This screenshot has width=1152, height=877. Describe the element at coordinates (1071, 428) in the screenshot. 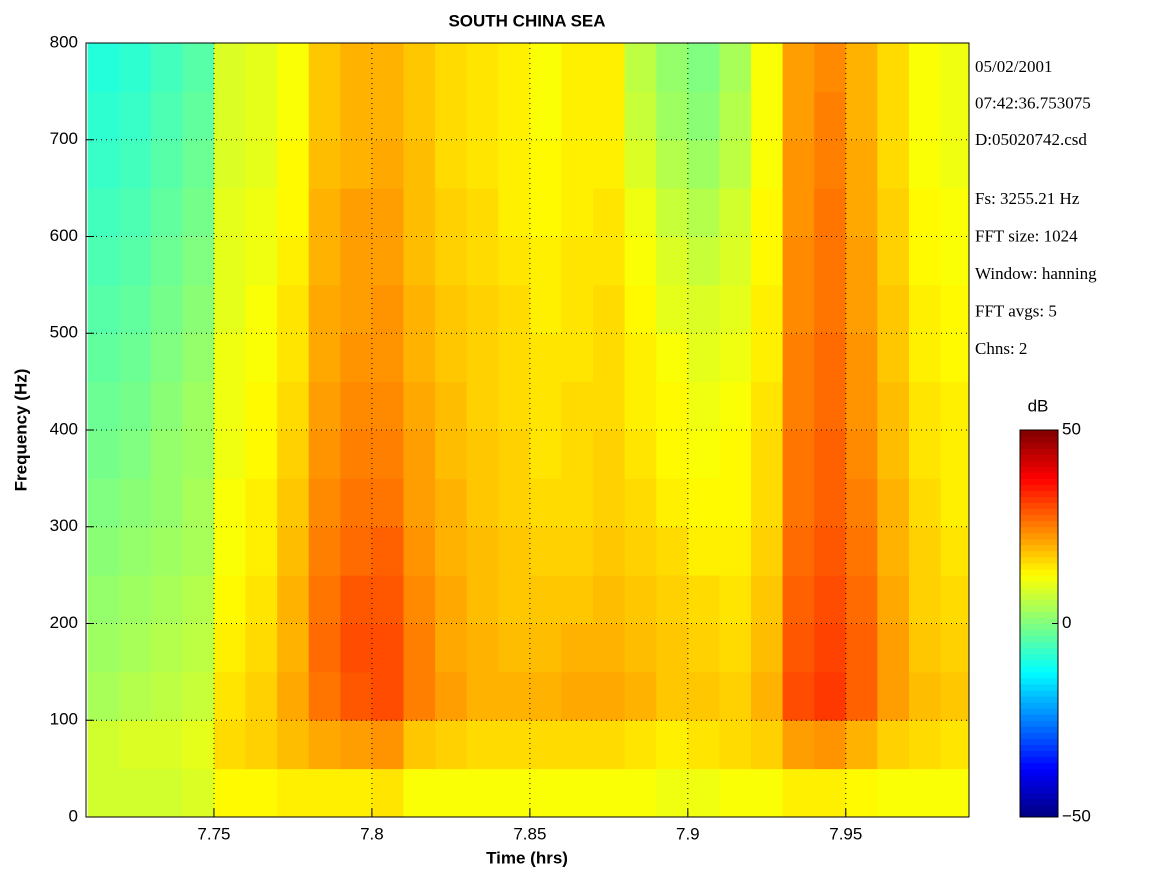

I see `colorbar-tick-label: 50` at that location.